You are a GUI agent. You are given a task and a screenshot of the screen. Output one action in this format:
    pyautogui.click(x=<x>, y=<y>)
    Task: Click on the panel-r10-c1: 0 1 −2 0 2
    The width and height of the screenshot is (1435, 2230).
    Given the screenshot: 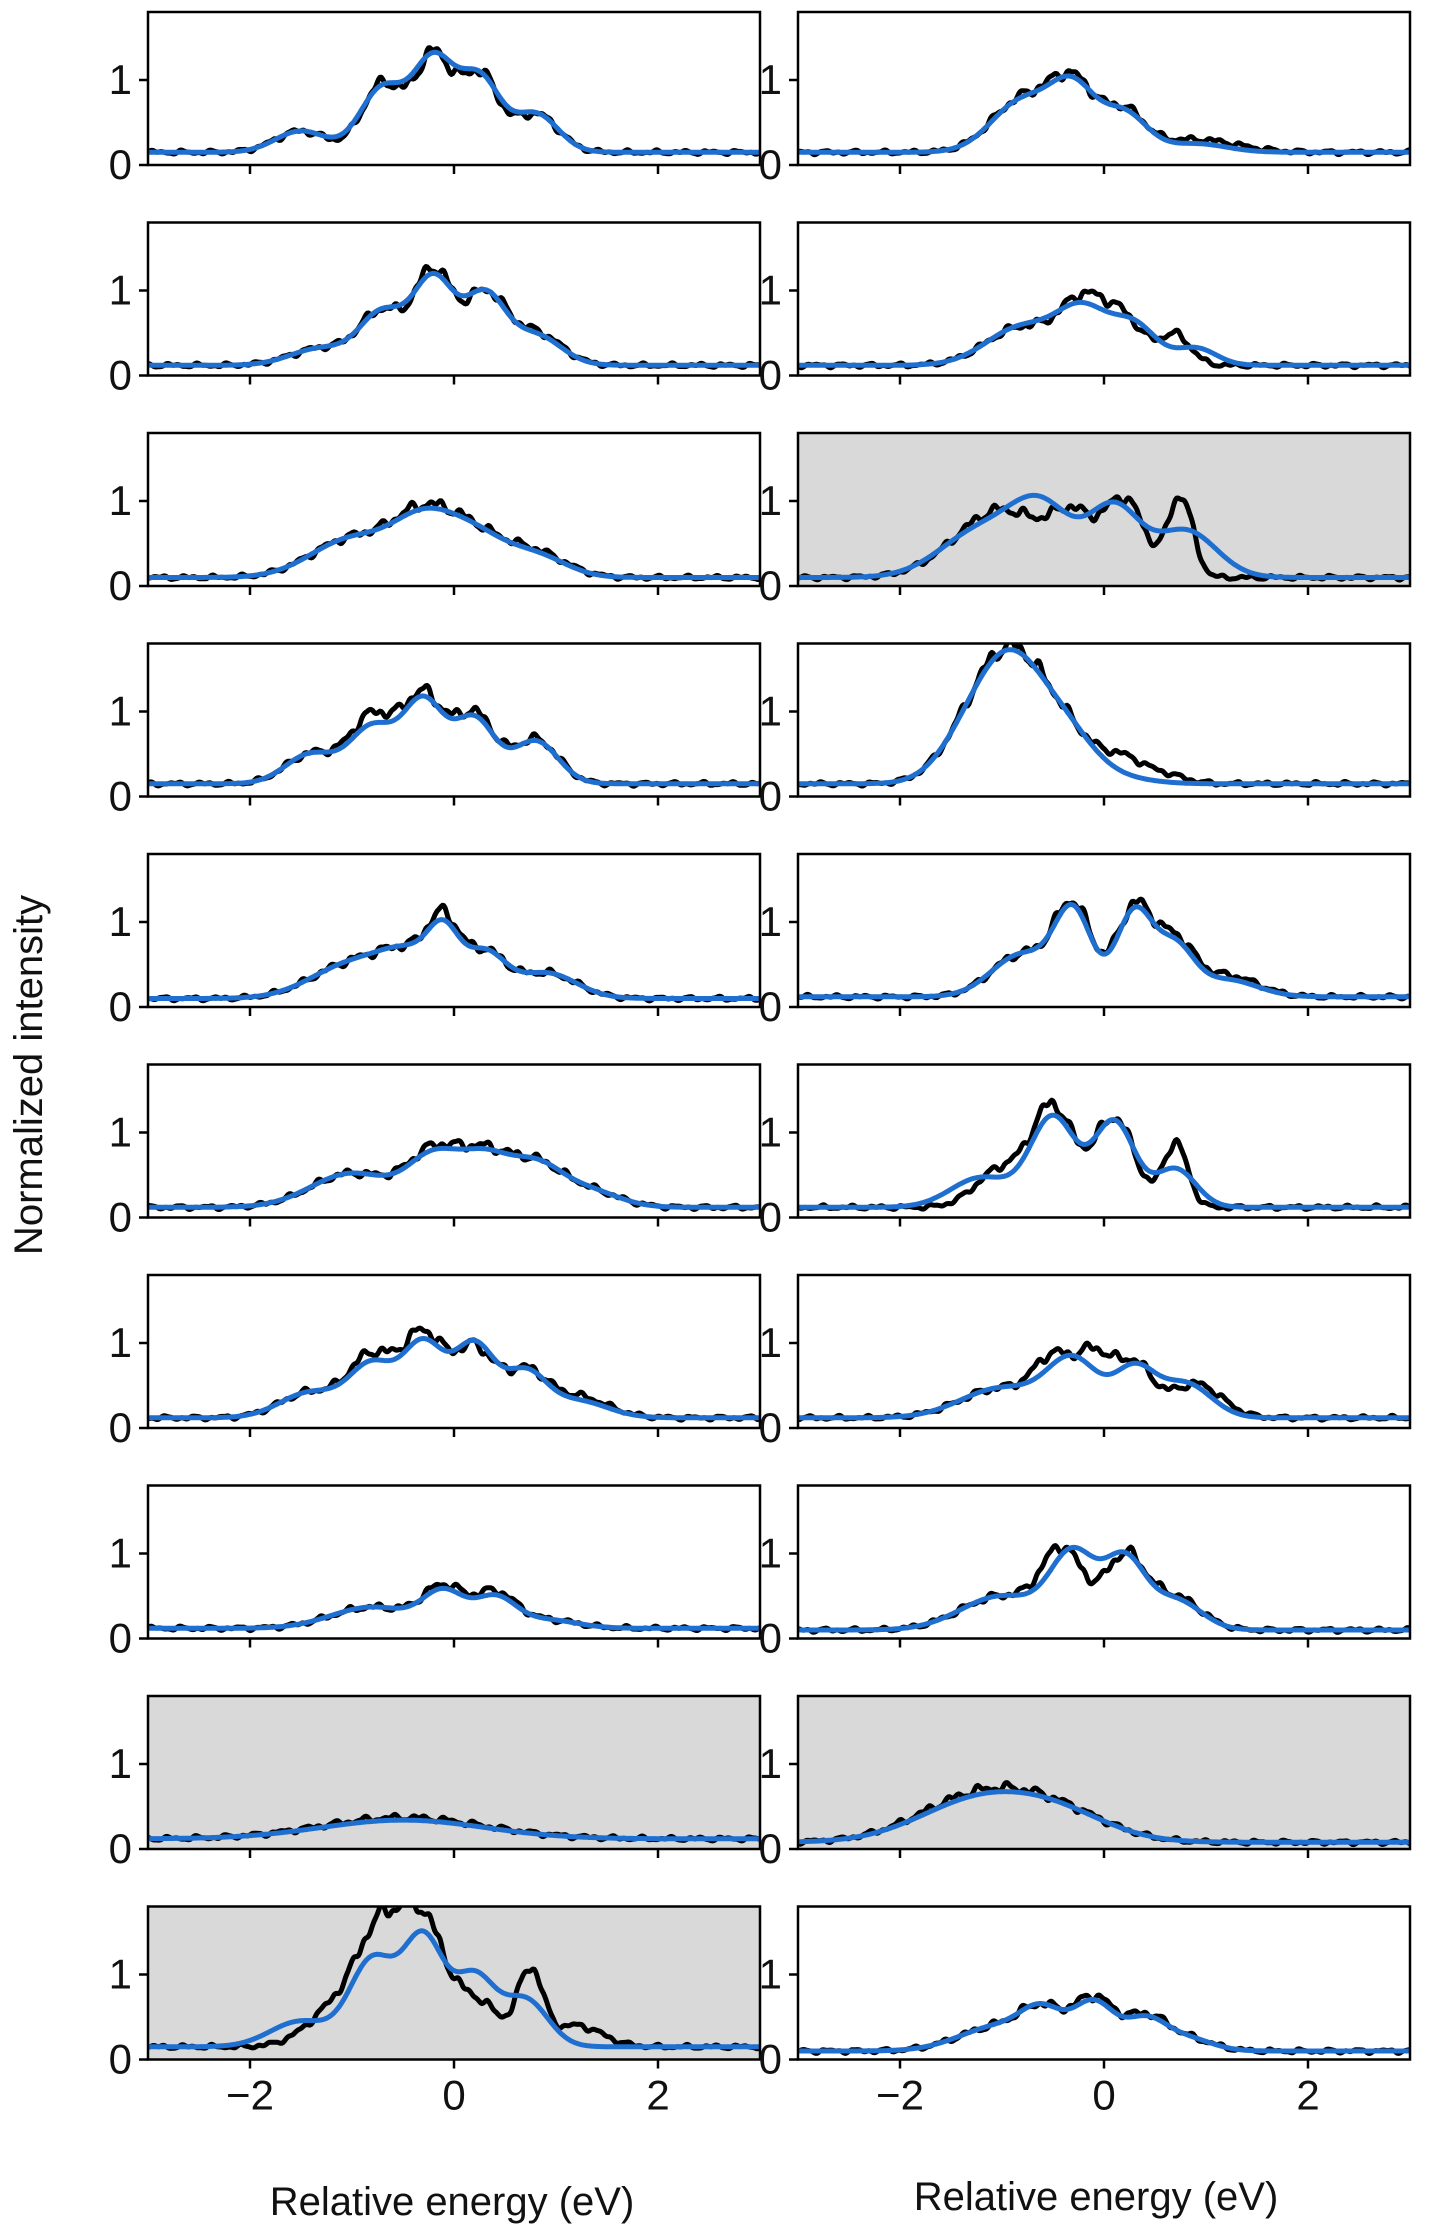 What is the action you would take?
    pyautogui.click(x=435, y=2012)
    